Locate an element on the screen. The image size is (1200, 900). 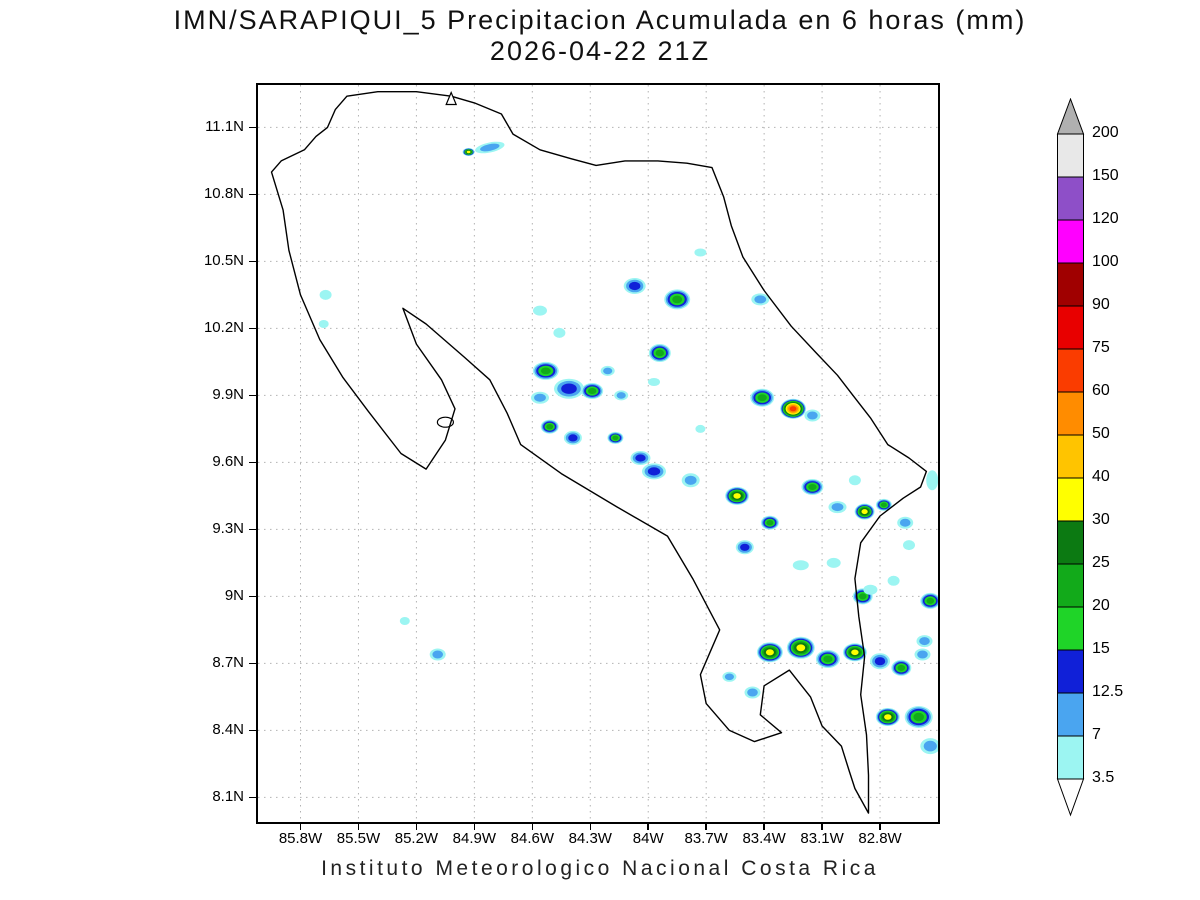
y-tick-label: 8.7N is located at coordinates (228, 663).